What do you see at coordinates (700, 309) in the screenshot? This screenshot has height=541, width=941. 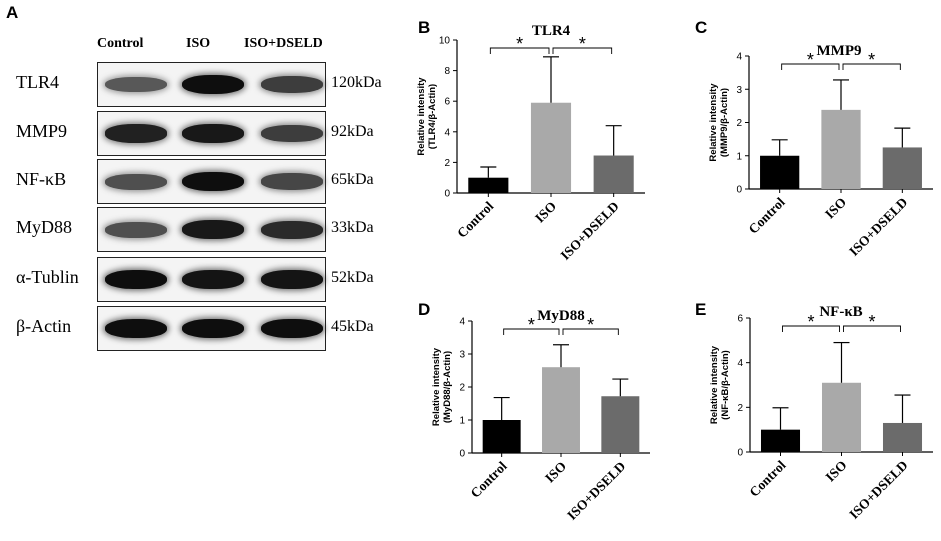 I see `panel-letter: E` at bounding box center [700, 309].